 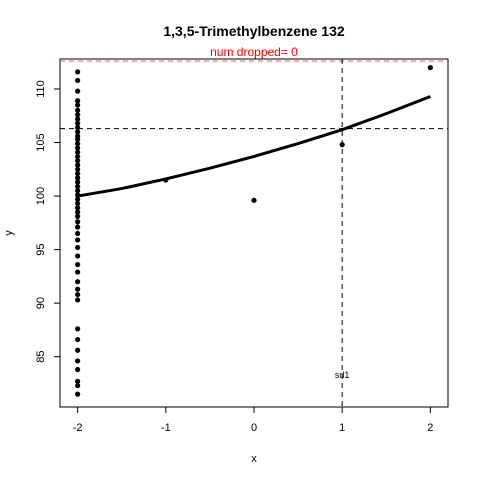 What do you see at coordinates (41, 89) in the screenshot?
I see `y-tick-label: 110` at bounding box center [41, 89].